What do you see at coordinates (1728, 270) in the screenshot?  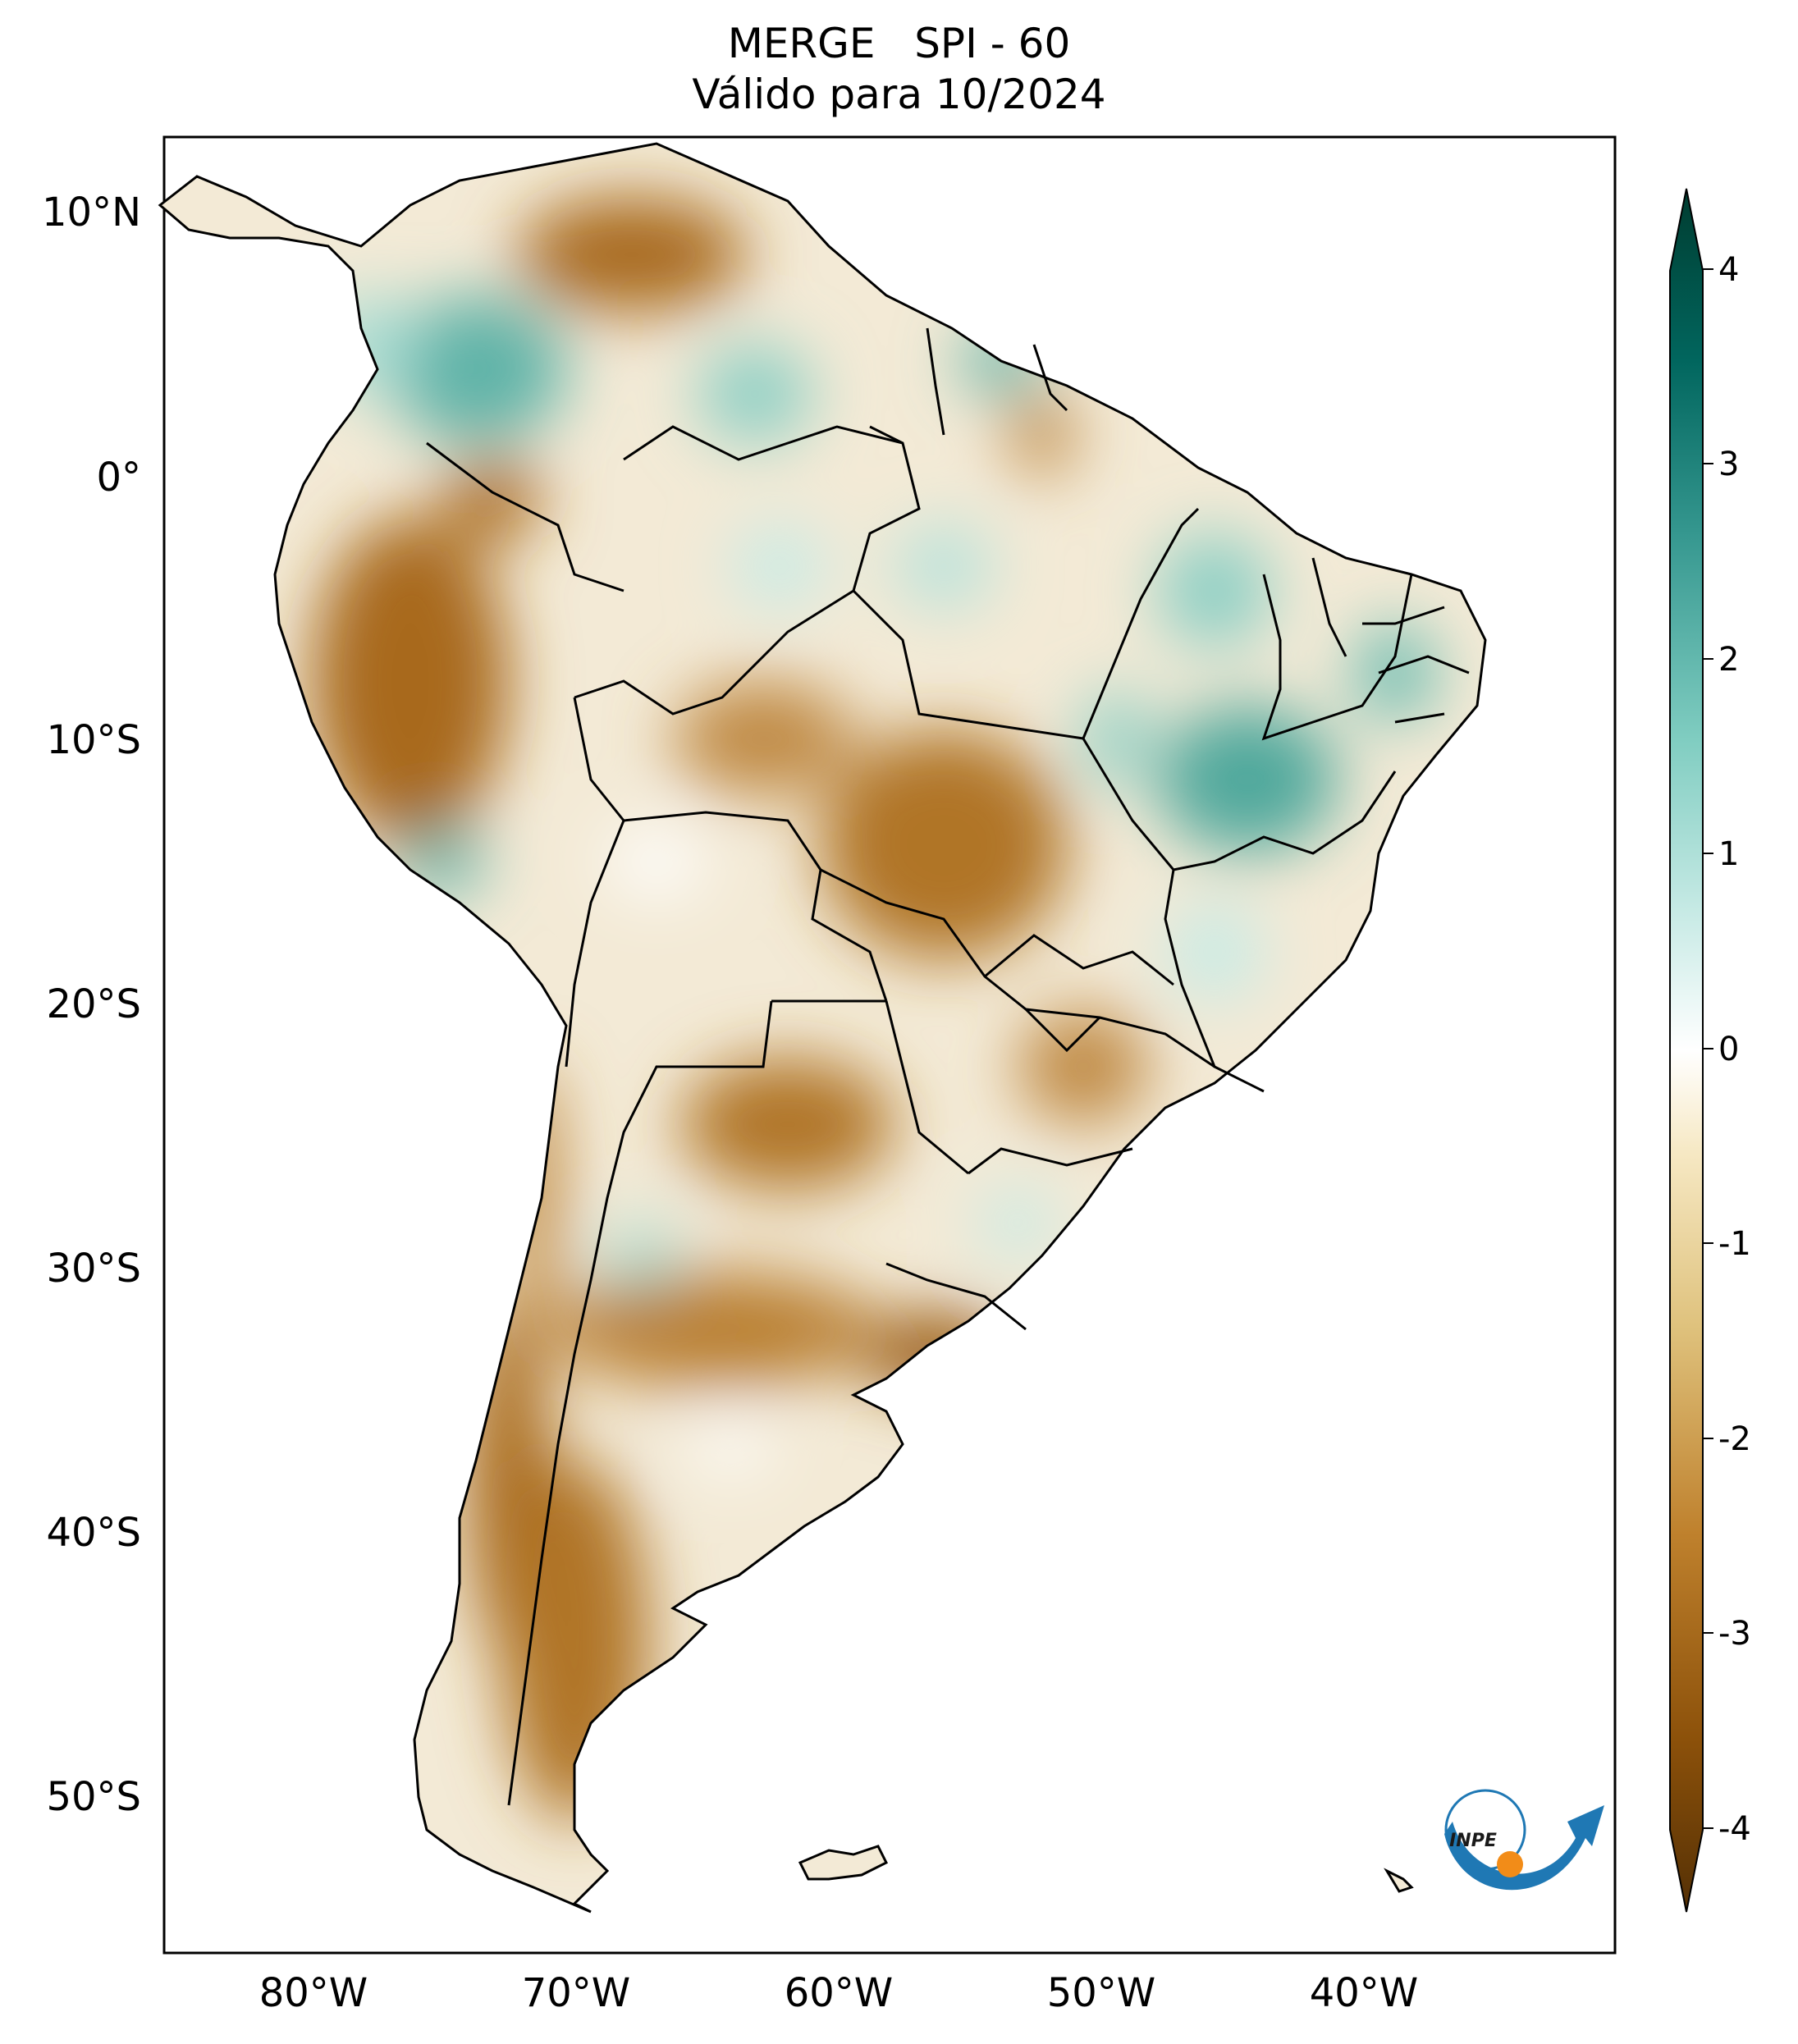 I see `colorbar-label-4: 4` at bounding box center [1728, 270].